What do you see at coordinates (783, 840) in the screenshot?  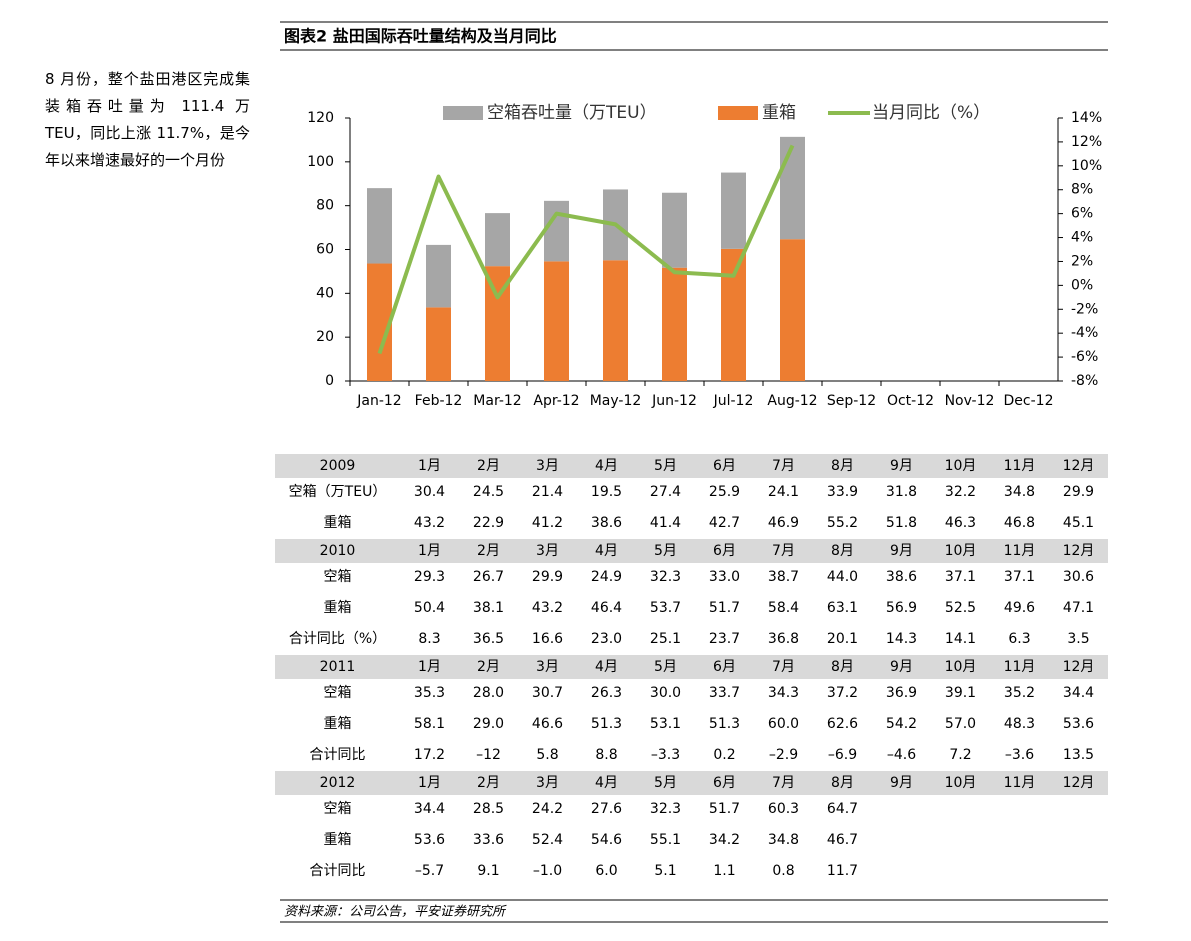 I see `cell: 34.8` at bounding box center [783, 840].